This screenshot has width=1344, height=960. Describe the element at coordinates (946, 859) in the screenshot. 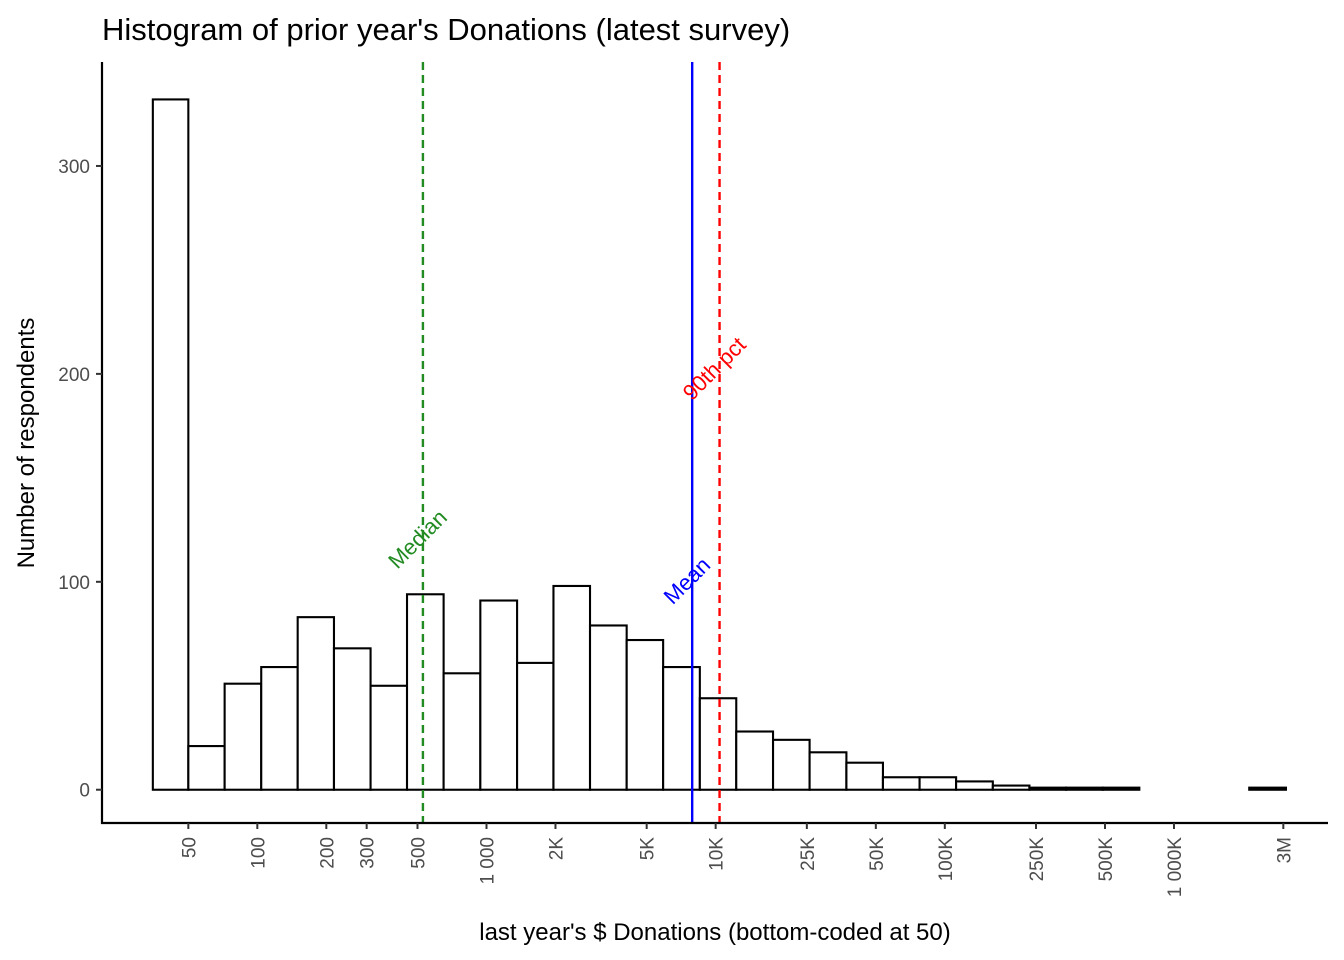

I see `x-tick-label: 100K` at that location.